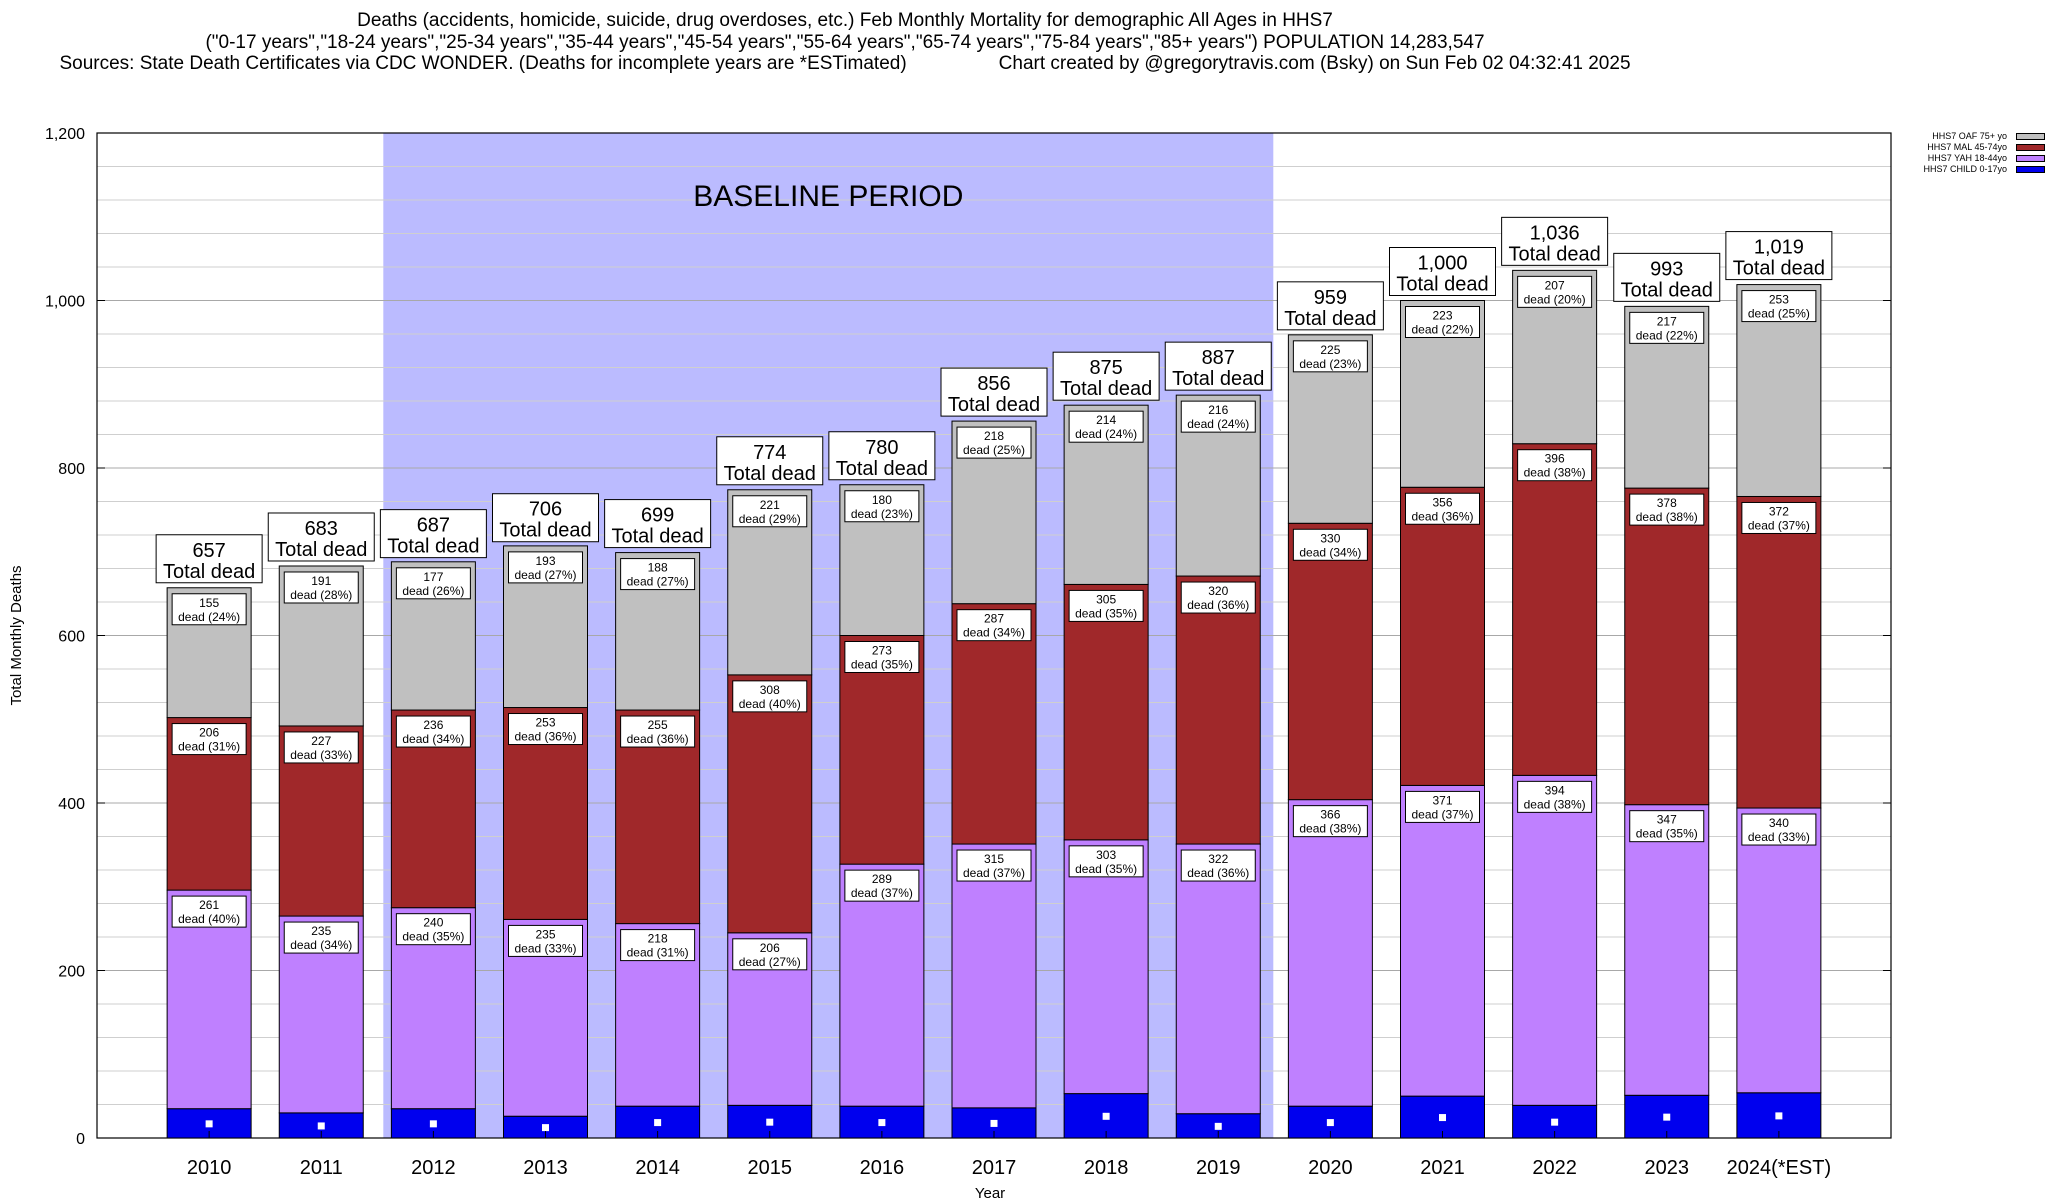 The image size is (2048, 1200). What do you see at coordinates (770, 505) in the screenshot?
I see `segment-value: 221` at bounding box center [770, 505].